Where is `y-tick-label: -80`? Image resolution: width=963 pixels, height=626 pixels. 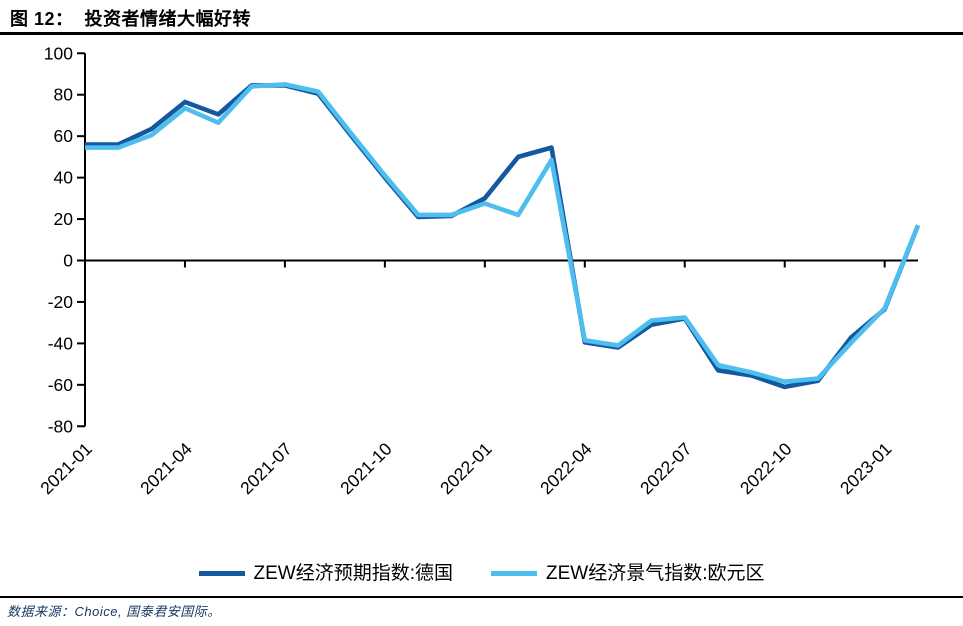 y-tick-label: -80 is located at coordinates (61, 426).